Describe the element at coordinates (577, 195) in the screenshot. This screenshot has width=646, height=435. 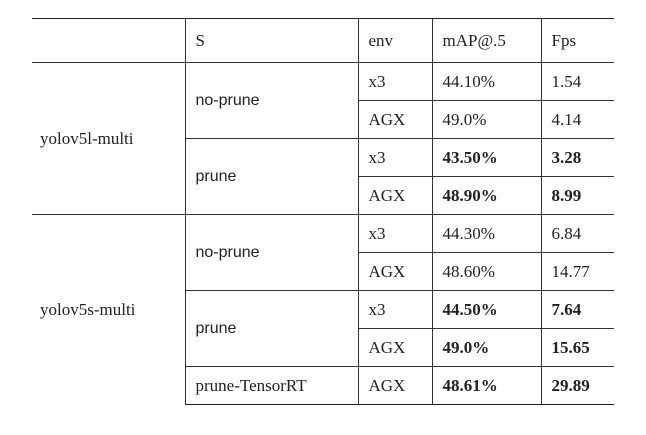
I see `fps-cell: 8.99` at that location.